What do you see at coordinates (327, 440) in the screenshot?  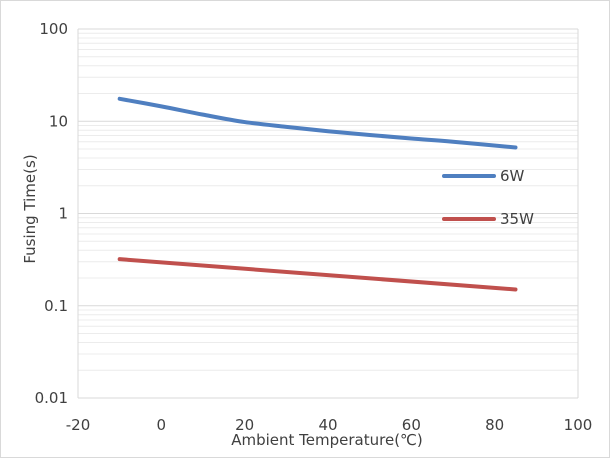 I see `x-axis-title: Ambient Temperature(℃)` at bounding box center [327, 440].